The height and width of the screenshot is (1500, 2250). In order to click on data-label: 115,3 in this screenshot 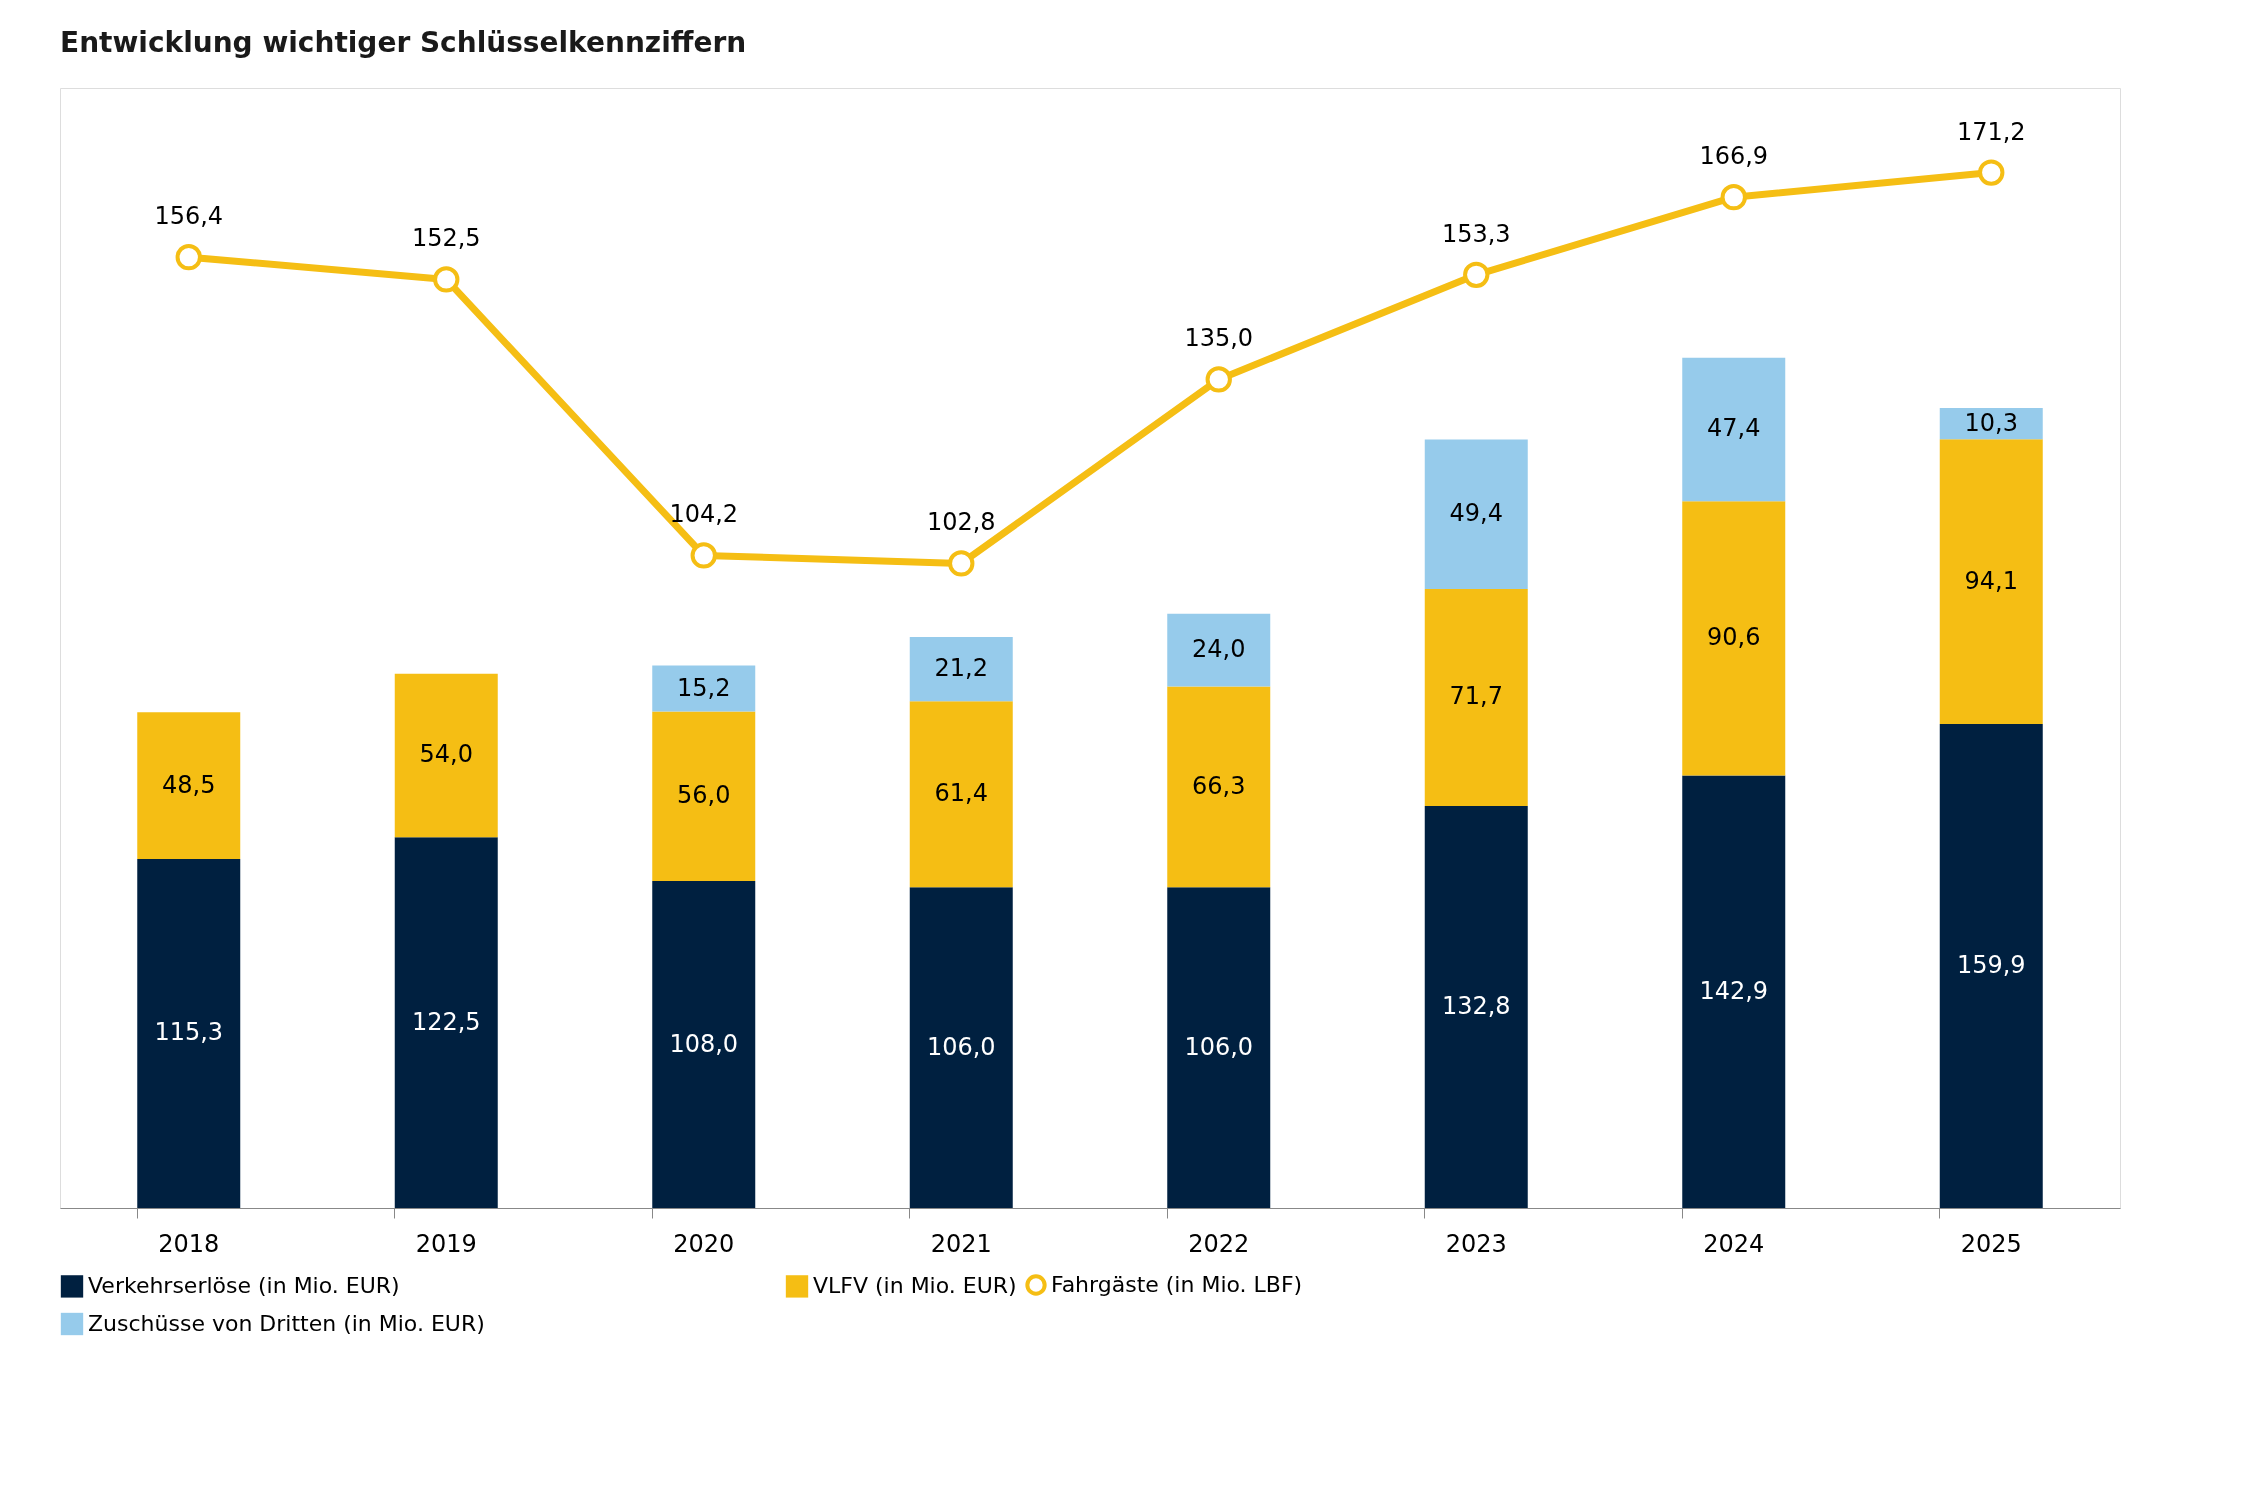, I will do `click(189, 1032)`.